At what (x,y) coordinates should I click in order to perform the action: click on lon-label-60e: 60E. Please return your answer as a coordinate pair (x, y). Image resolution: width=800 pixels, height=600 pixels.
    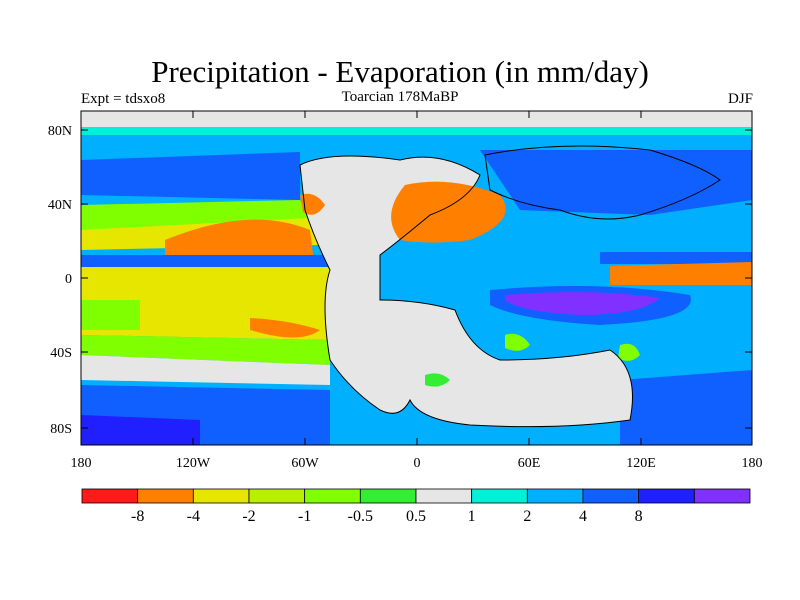
    Looking at the image, I should click on (529, 463).